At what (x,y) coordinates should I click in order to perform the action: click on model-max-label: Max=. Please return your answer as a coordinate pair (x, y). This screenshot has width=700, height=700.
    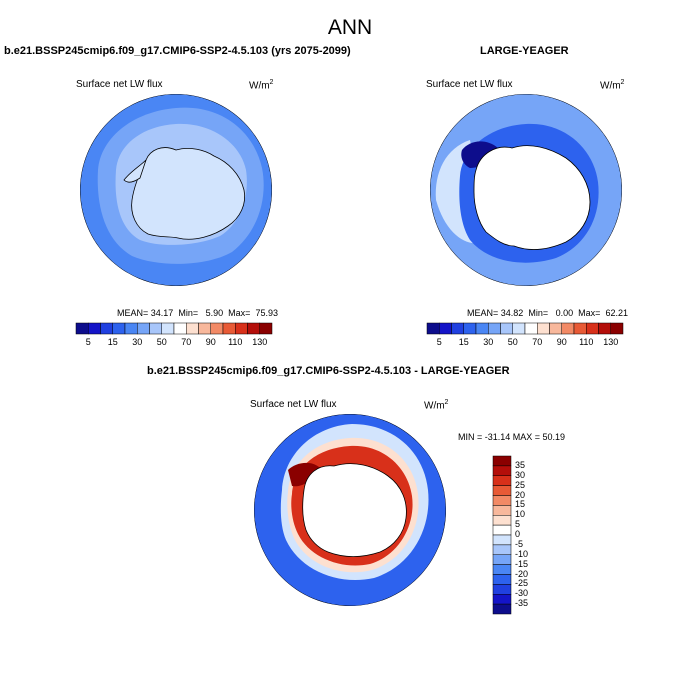
    Looking at the image, I should click on (239, 313).